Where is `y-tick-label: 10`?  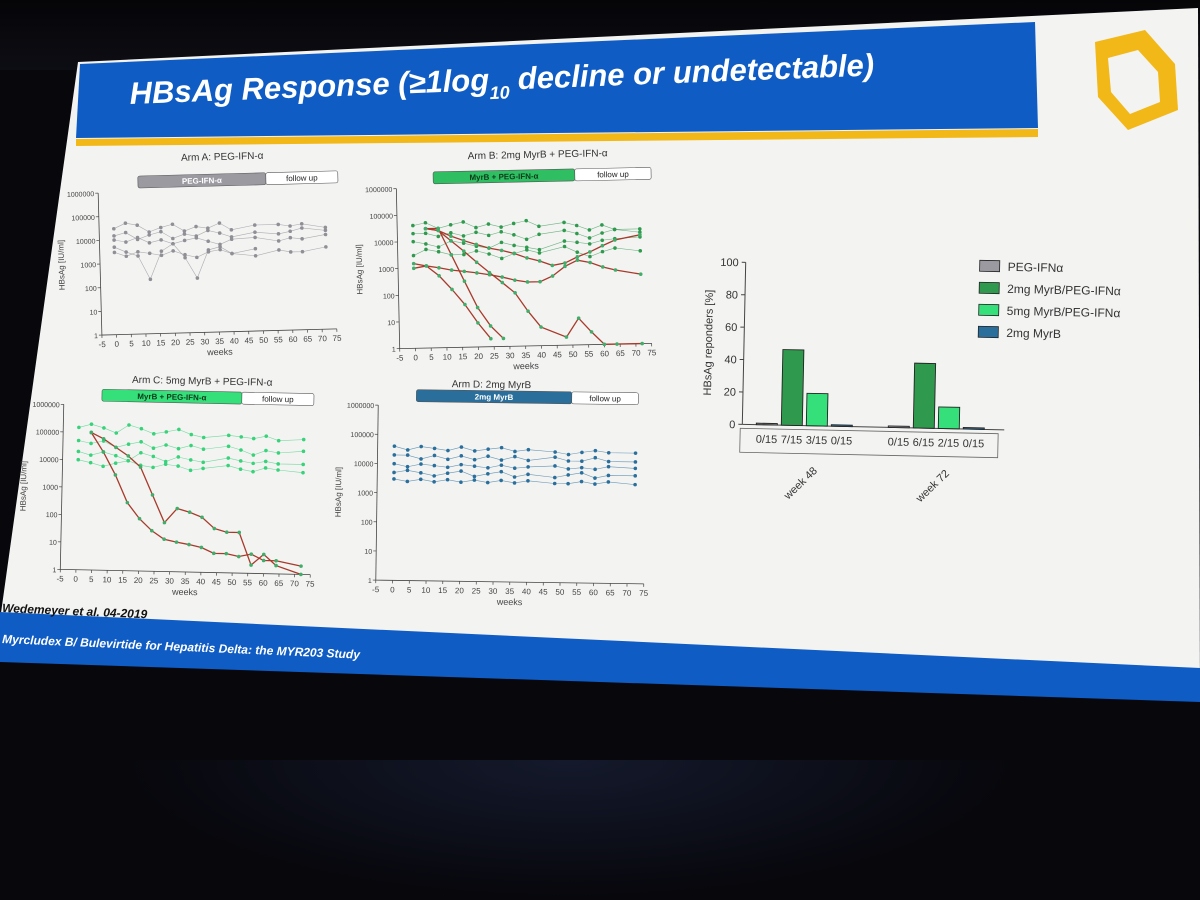
y-tick-label: 10 is located at coordinates (93, 312).